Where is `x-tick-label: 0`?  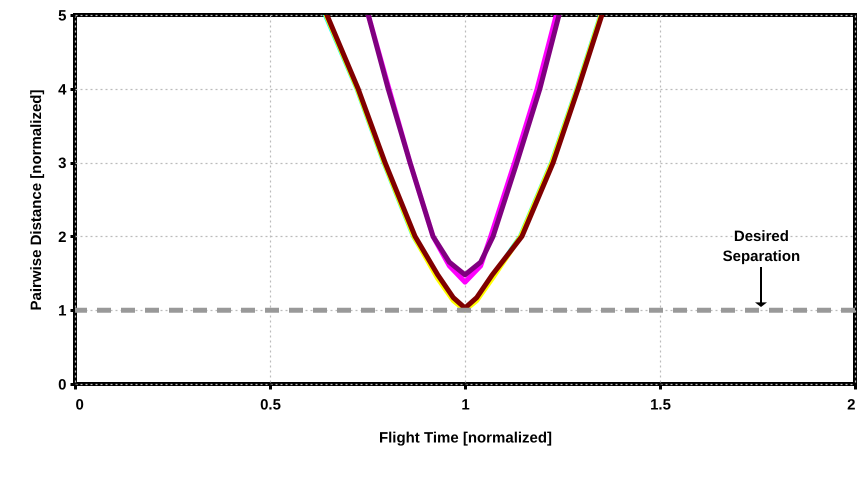
x-tick-label: 0 is located at coordinates (80, 405).